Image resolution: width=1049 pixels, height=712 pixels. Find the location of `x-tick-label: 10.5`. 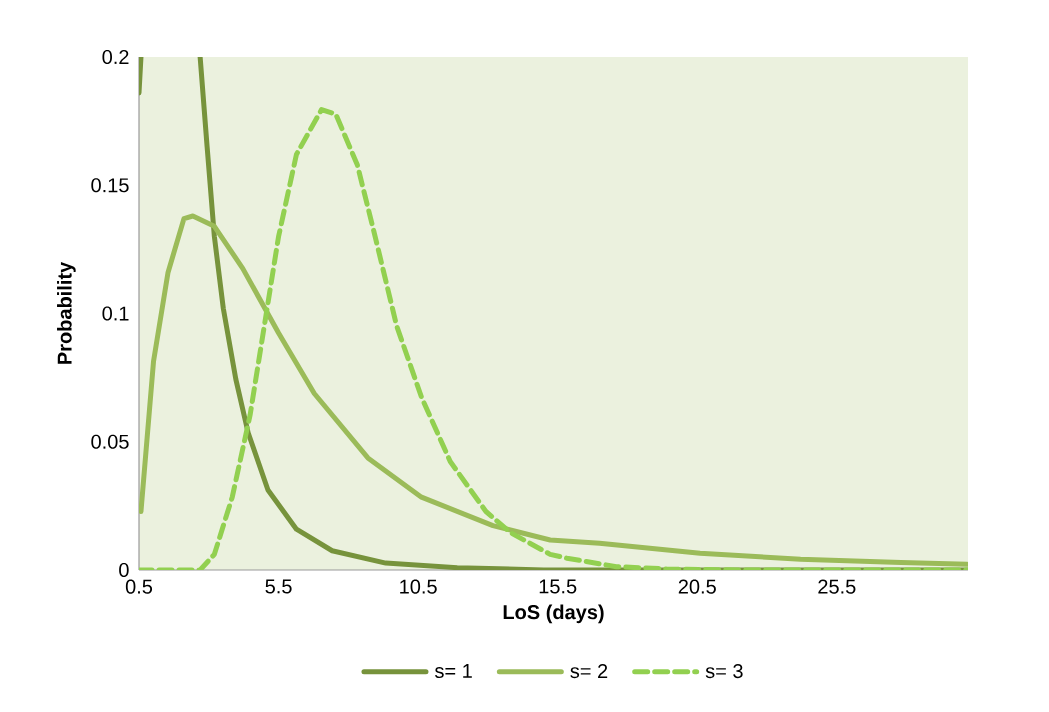

x-tick-label: 10.5 is located at coordinates (418, 586).